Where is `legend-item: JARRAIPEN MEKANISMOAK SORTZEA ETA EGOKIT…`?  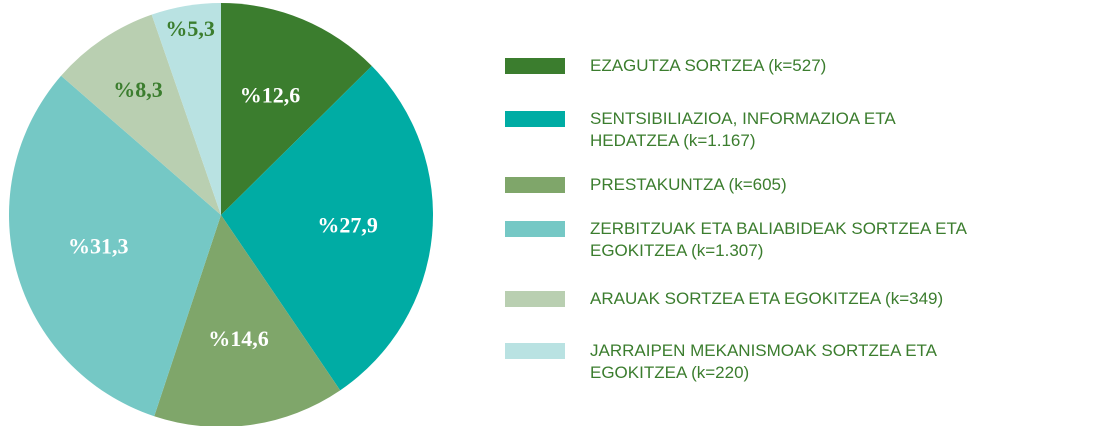 legend-item: JARRAIPEN MEKANISMOAK SORTZEA ETA EGOKIT… is located at coordinates (721, 362).